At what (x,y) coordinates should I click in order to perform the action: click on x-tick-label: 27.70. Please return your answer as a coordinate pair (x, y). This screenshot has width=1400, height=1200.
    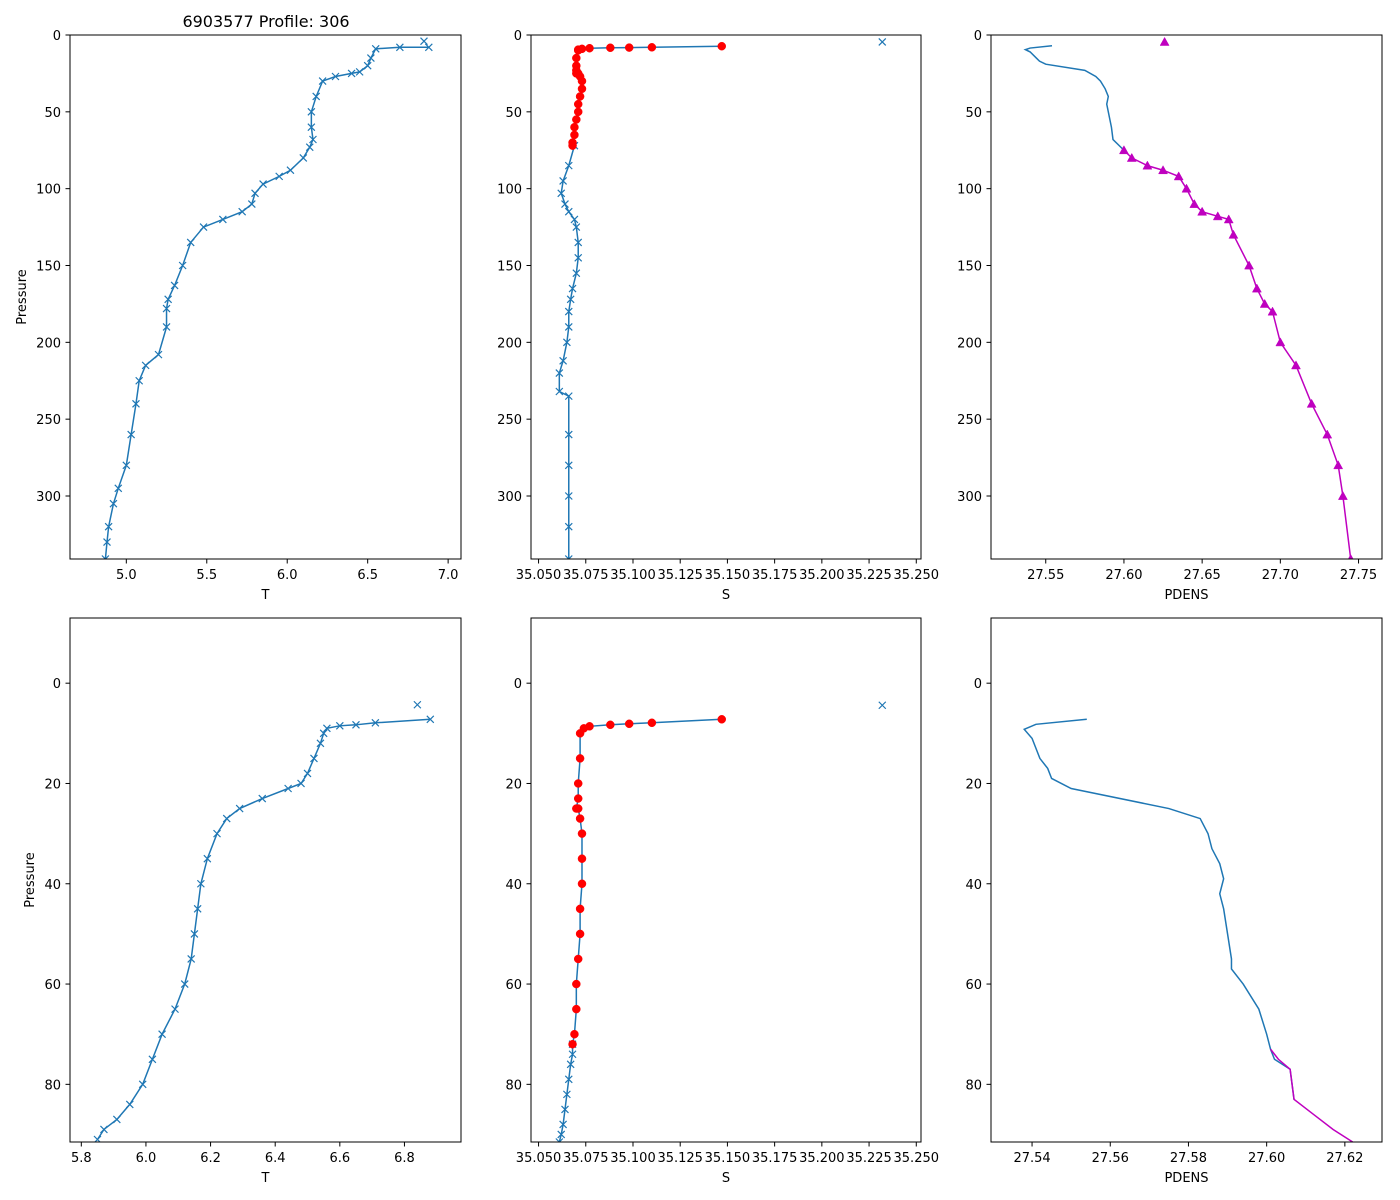
    Looking at the image, I should click on (1280, 575).